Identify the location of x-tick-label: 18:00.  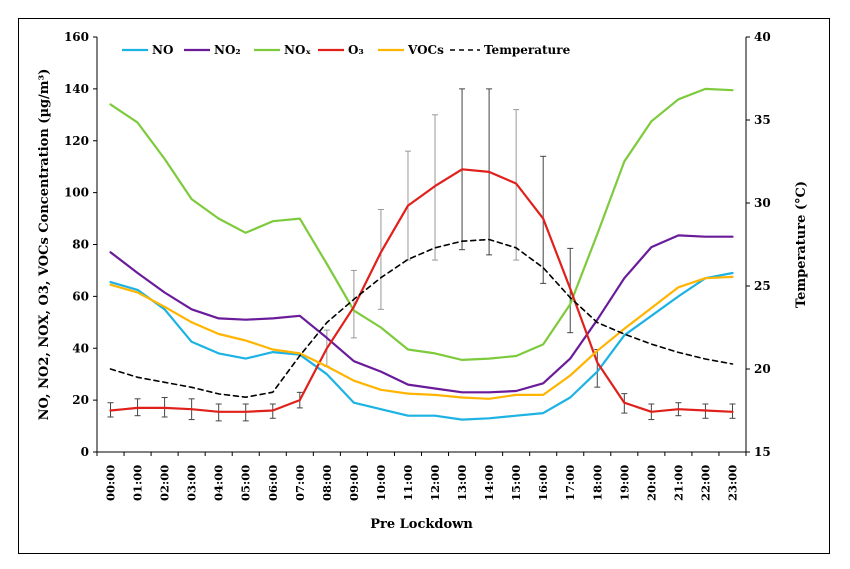
(597, 483).